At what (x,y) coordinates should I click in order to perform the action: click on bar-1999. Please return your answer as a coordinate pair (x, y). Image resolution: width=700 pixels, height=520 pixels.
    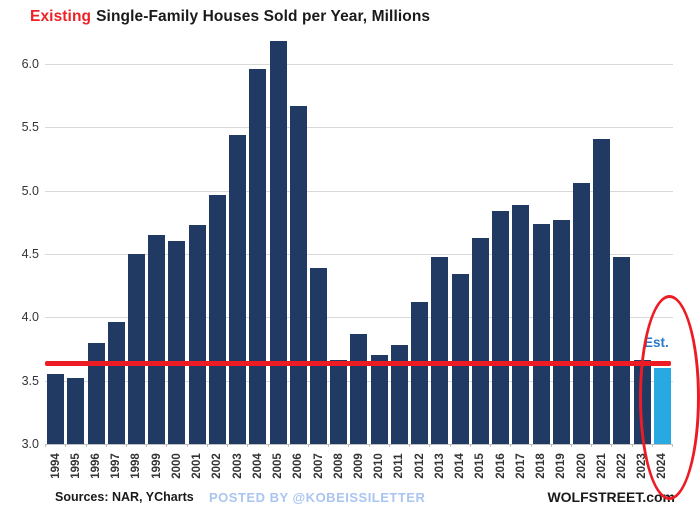
    Looking at the image, I should click on (157, 339).